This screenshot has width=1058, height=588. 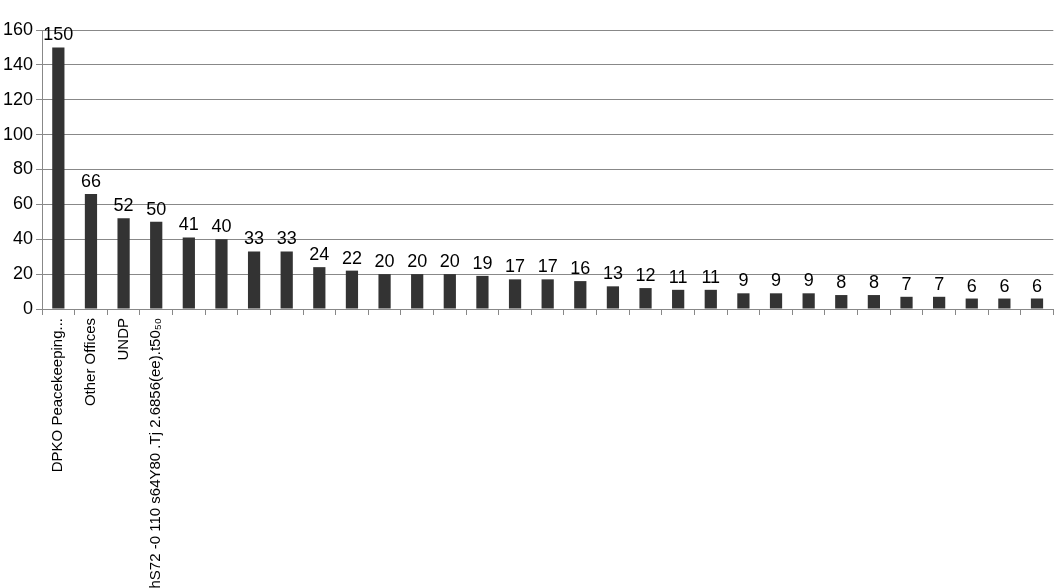 What do you see at coordinates (155, 453) in the screenshot?
I see `x-tick-label: hS72 -0 110 s64Y80 .Tj 2.6856(ee).t50₅₀` at bounding box center [155, 453].